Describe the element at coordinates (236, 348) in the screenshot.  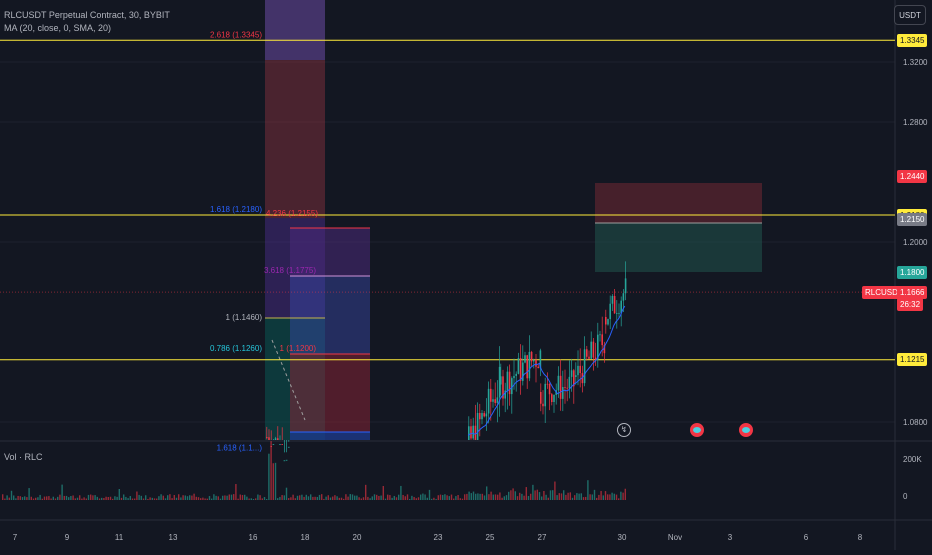
I see `fib-label: 0.786 (1.1260)` at that location.